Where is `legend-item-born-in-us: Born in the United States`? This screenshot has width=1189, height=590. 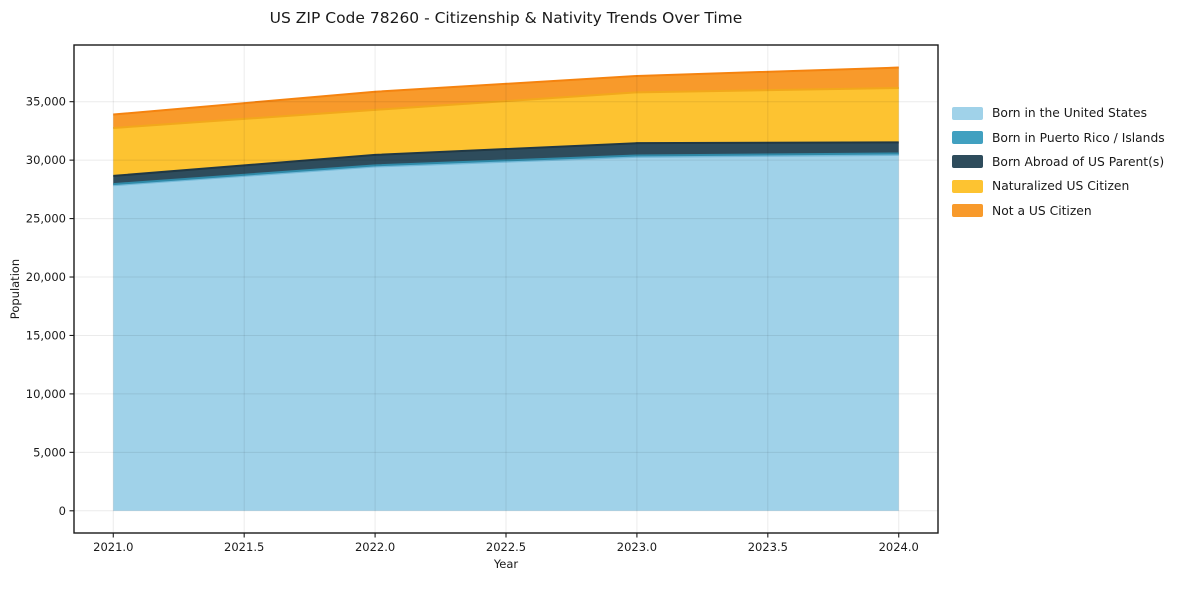
legend-item-born-in-us: Born in the United States is located at coordinates (1058, 113).